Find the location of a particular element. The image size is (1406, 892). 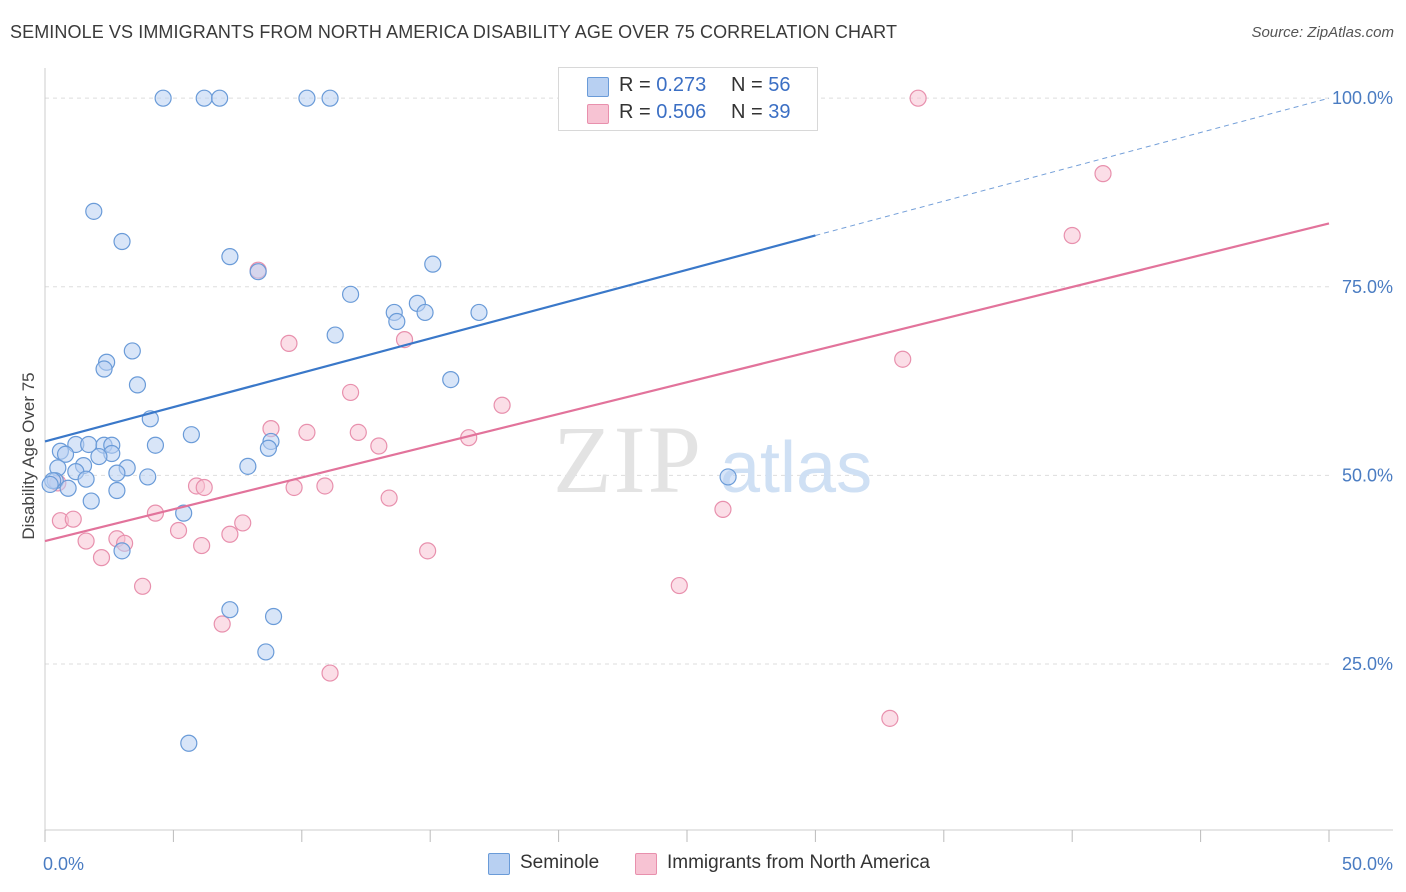

legend-r-immigrants: R = 0.506 is located at coordinates (663, 112).